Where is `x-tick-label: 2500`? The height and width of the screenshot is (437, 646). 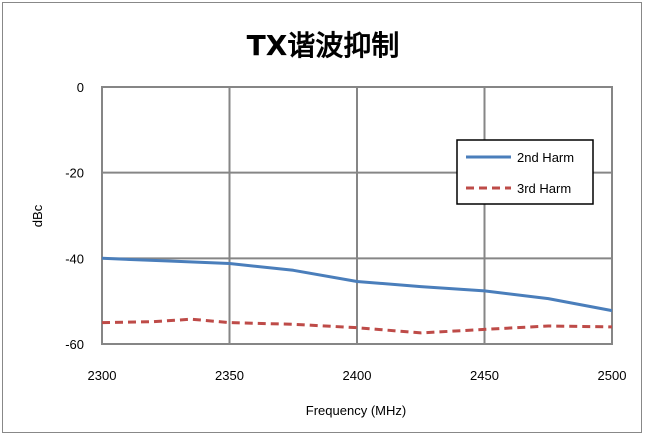
x-tick-label: 2500 is located at coordinates (612, 375).